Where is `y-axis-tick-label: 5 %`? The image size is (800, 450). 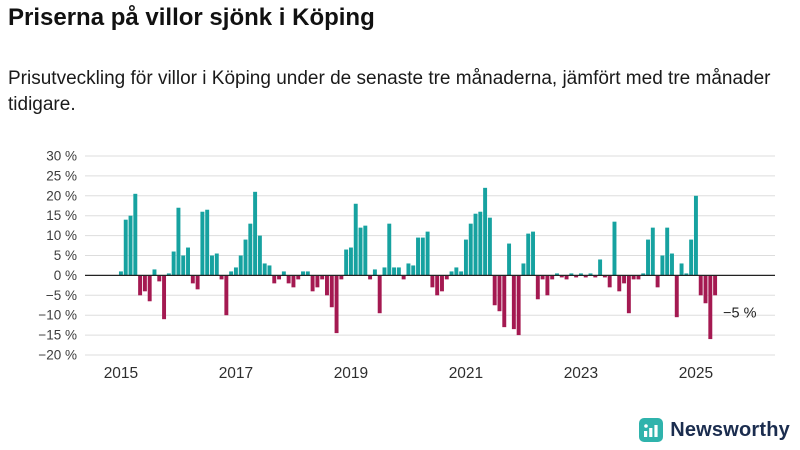
y-axis-tick-label: 5 % is located at coordinates (65, 255).